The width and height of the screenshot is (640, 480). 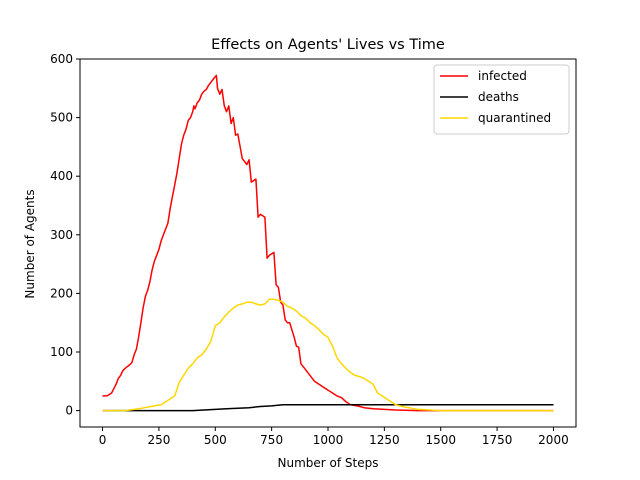 What do you see at coordinates (328, 463) in the screenshot?
I see `x-axis-label: Number of Steps` at bounding box center [328, 463].